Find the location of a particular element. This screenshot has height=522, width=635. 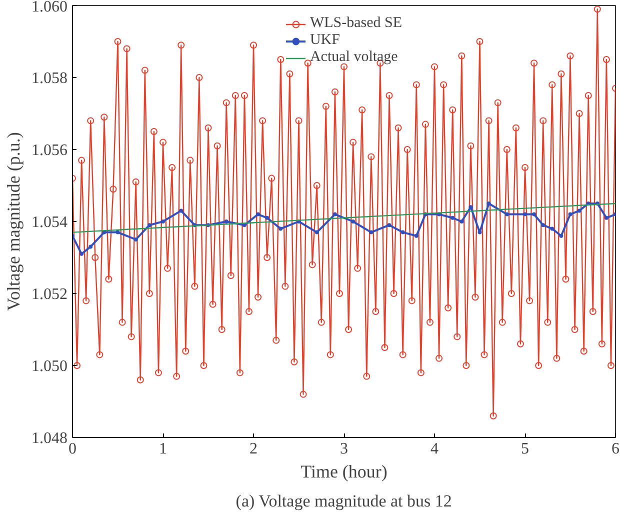

x-tick-label: 3 is located at coordinates (344, 449).